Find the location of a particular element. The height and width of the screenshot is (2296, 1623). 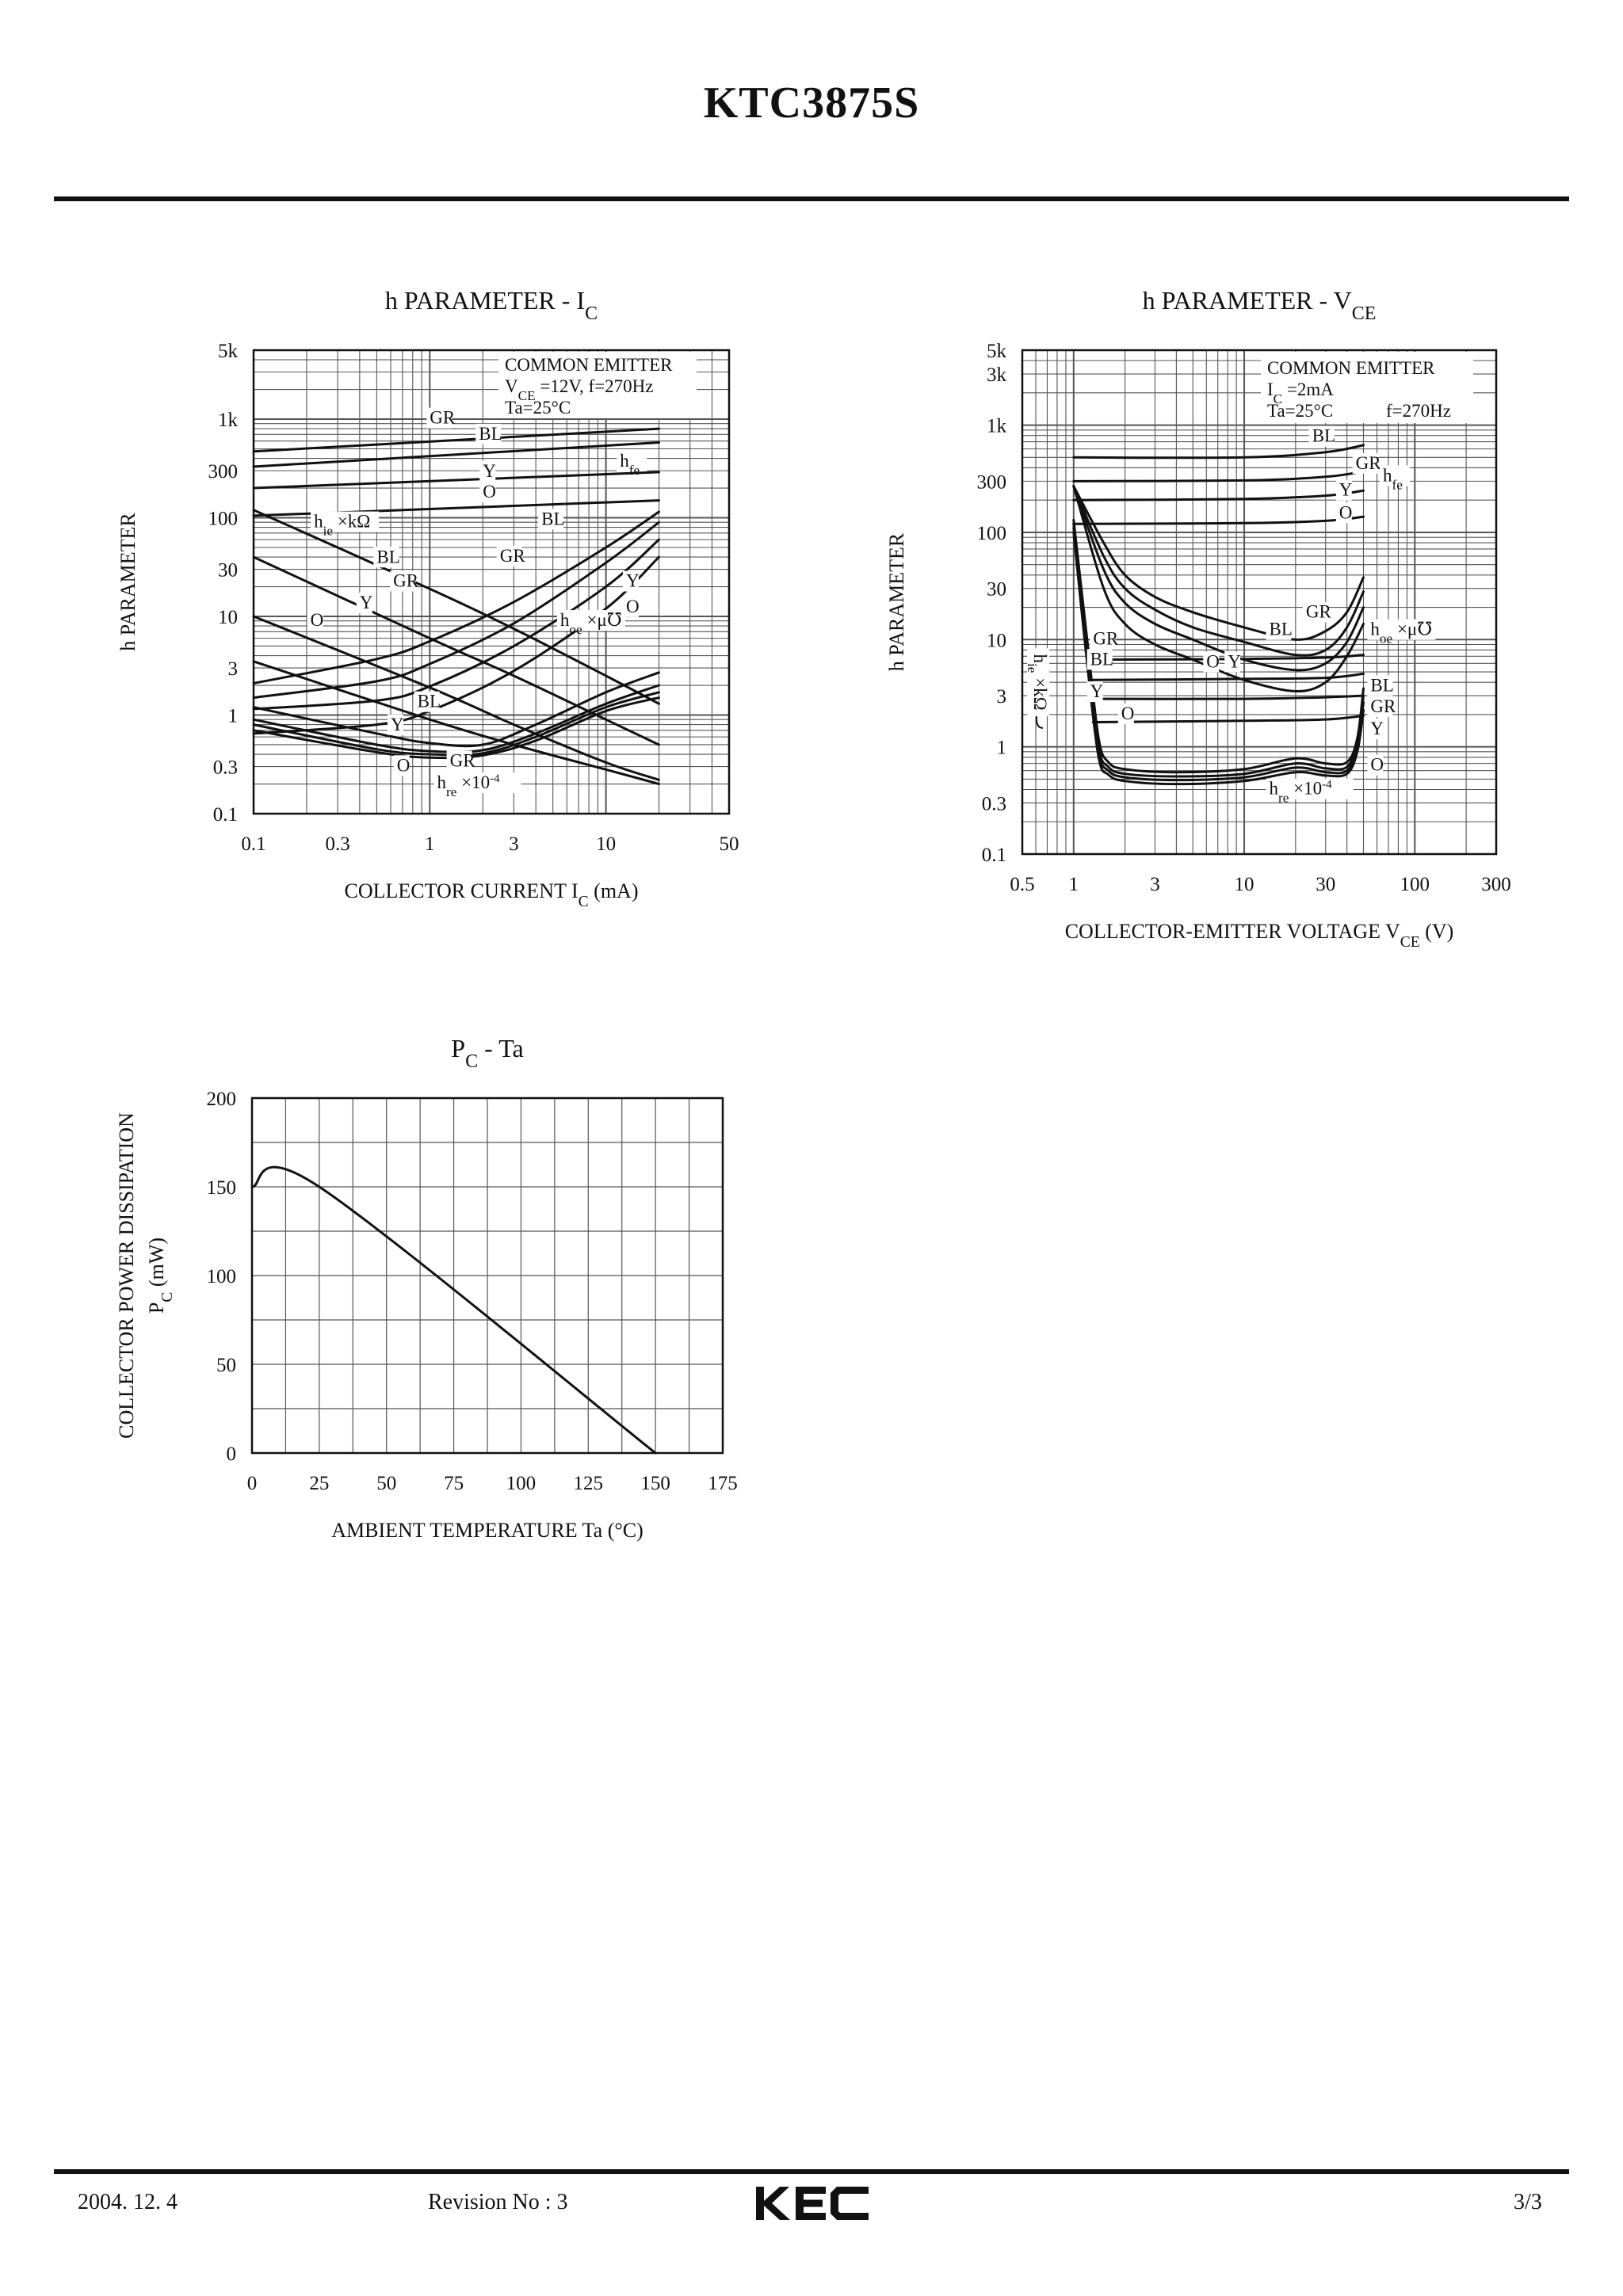

footer-revision: Revision No : 3 is located at coordinates (498, 2202).